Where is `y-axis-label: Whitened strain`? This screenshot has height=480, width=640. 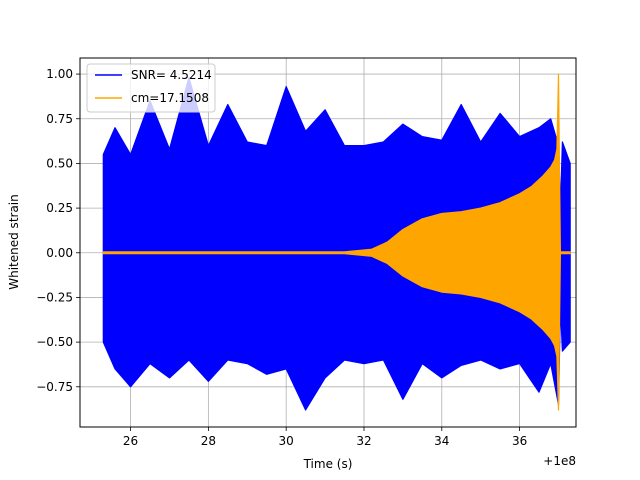 y-axis-label: Whitened strain is located at coordinates (14, 242).